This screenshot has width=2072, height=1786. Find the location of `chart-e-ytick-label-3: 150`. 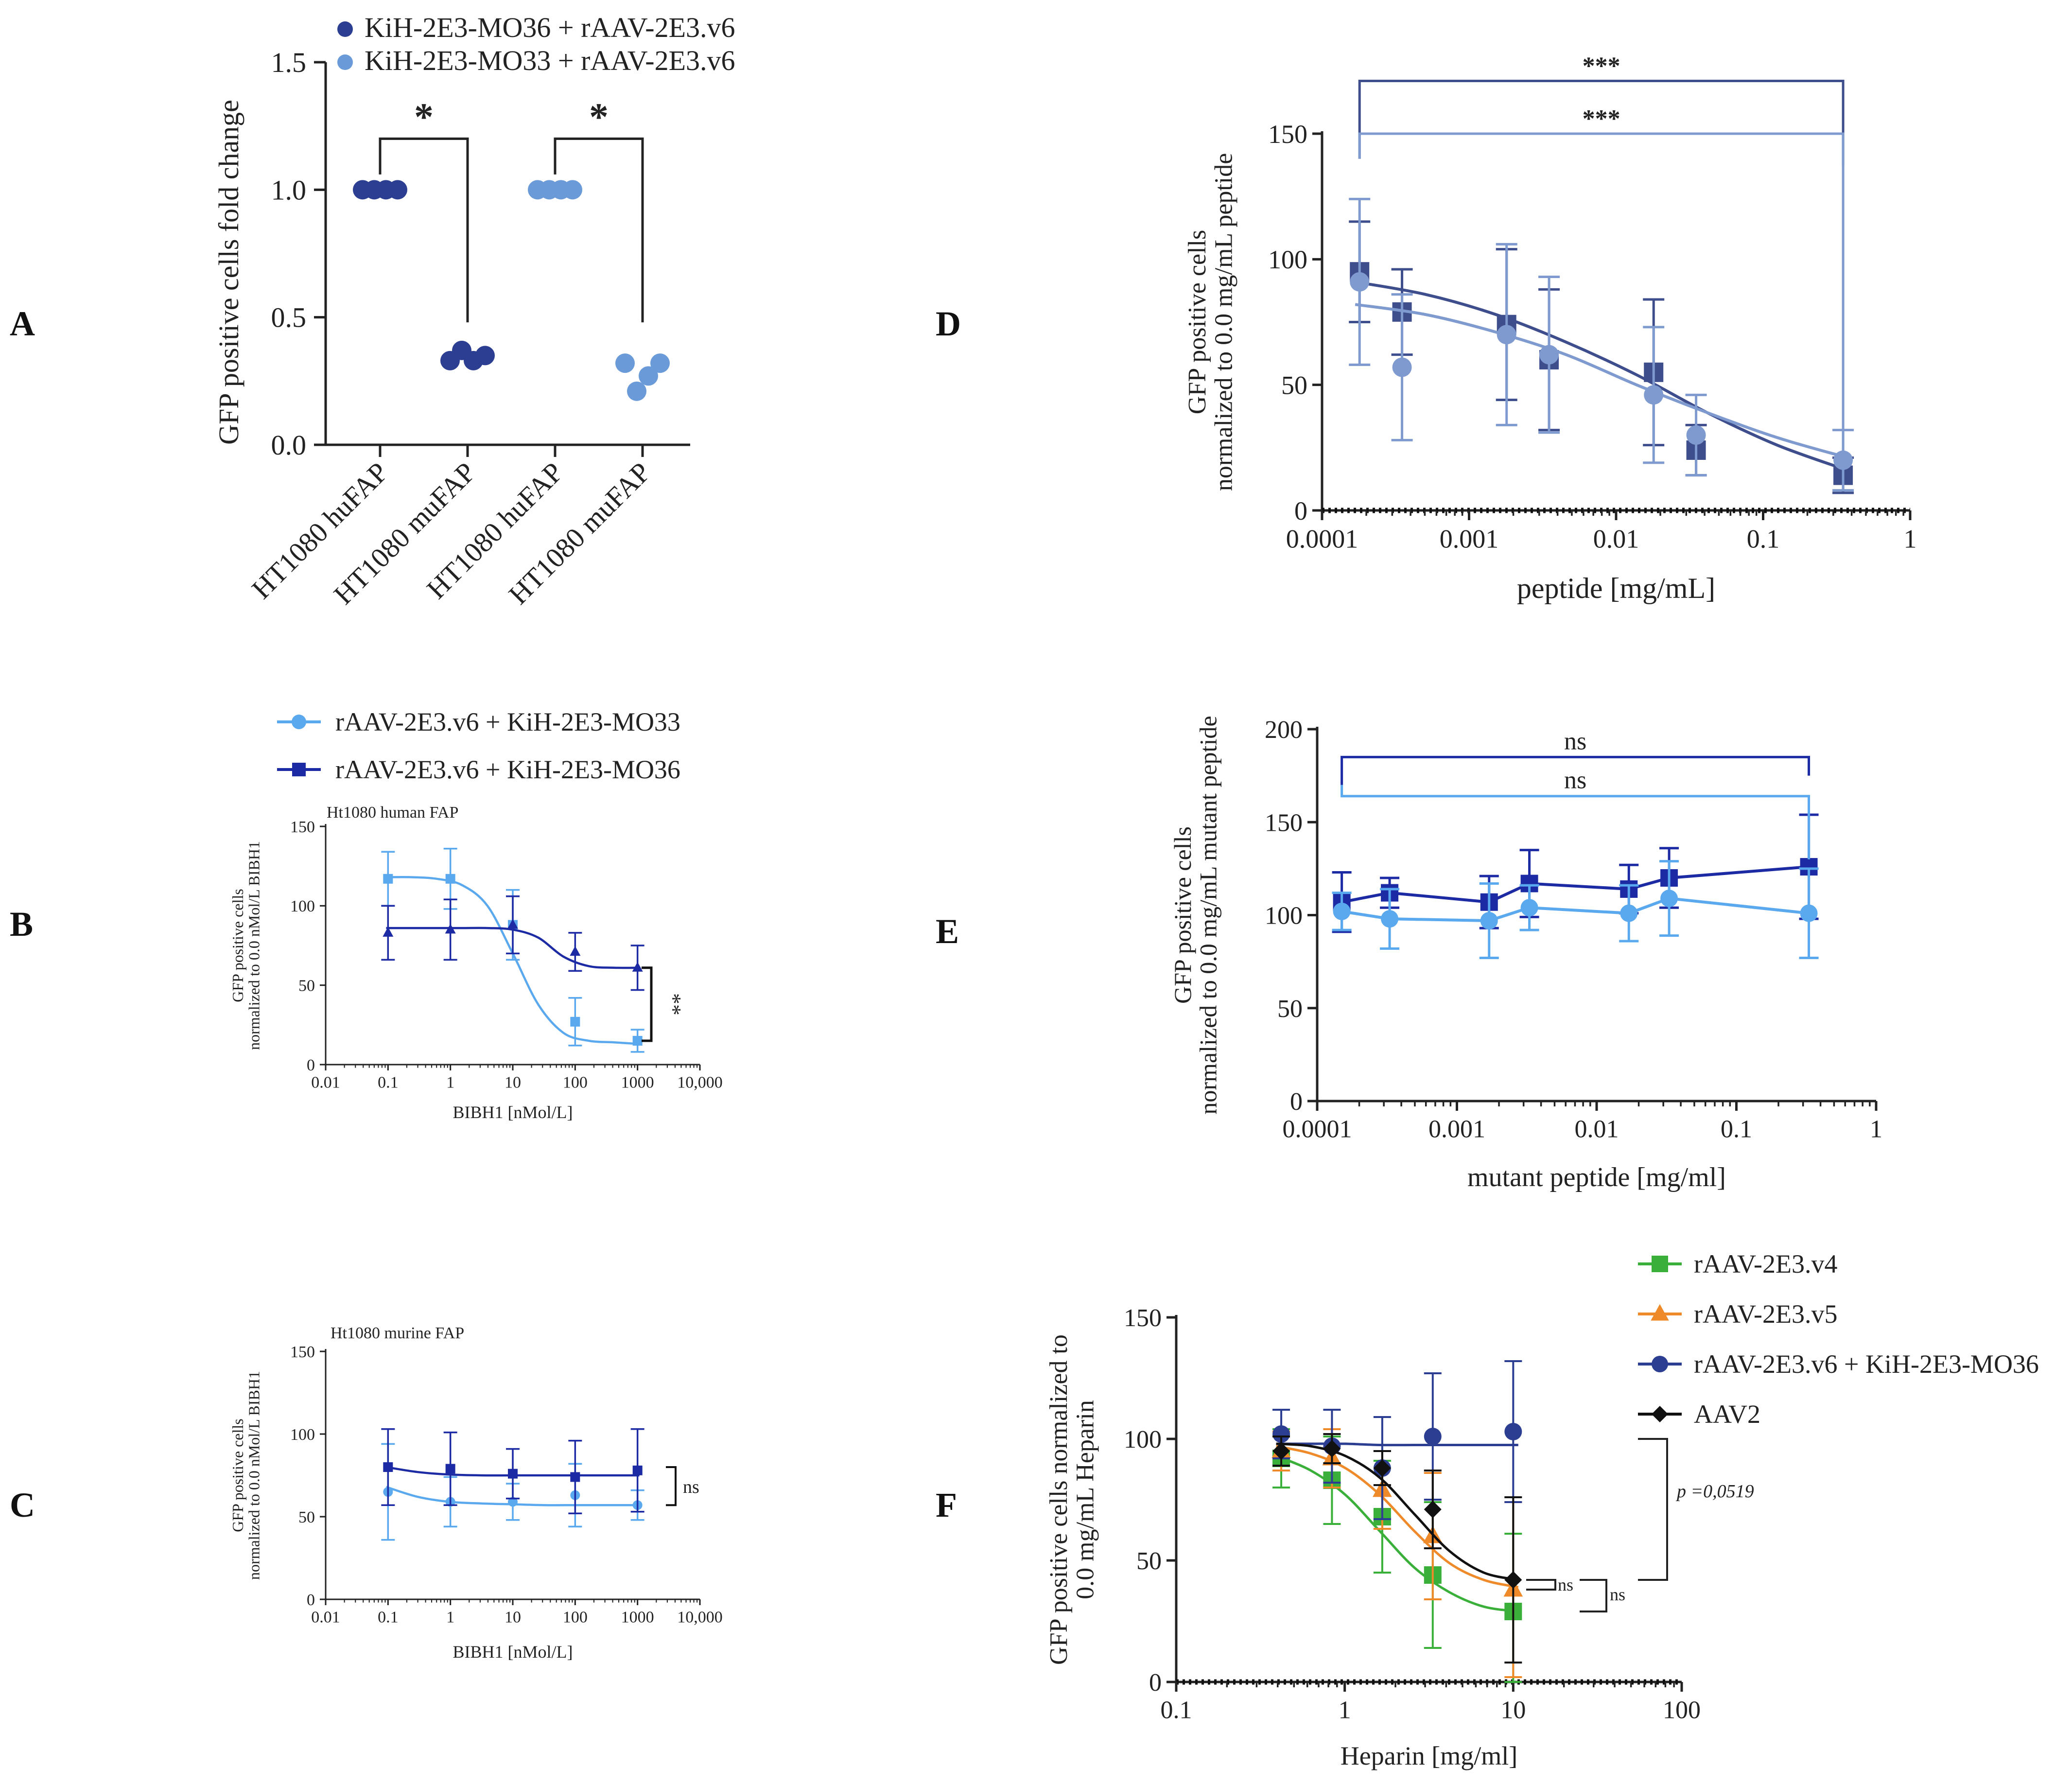

chart-e-ytick-label-3: 150 is located at coordinates (1284, 823).